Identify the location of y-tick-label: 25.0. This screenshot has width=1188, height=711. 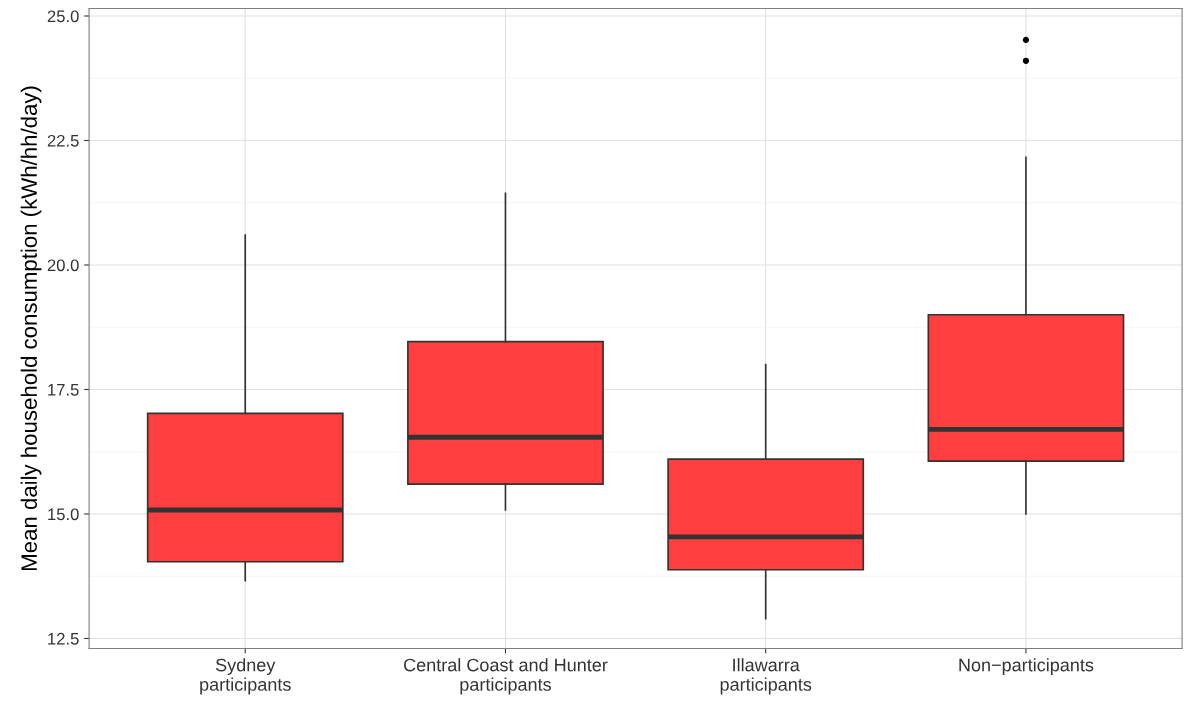
(63, 16).